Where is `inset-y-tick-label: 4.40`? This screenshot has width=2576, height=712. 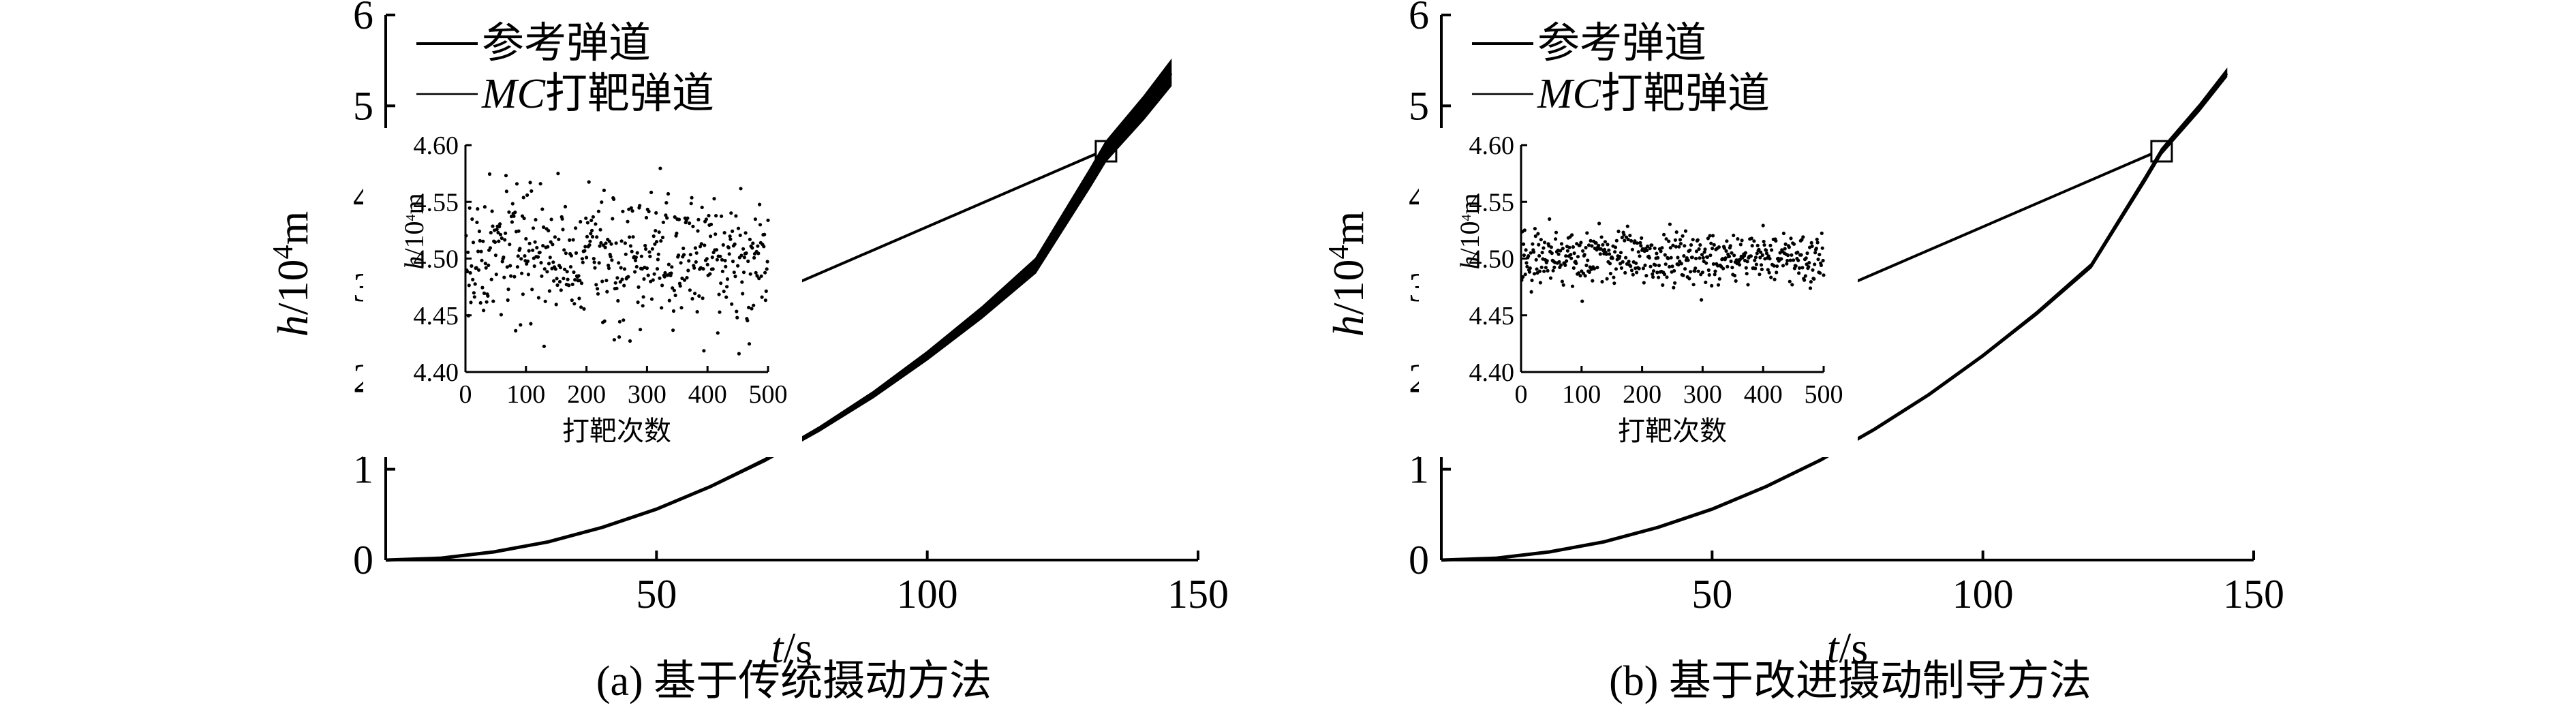
inset-y-tick-label: 4.40 is located at coordinates (1492, 372).